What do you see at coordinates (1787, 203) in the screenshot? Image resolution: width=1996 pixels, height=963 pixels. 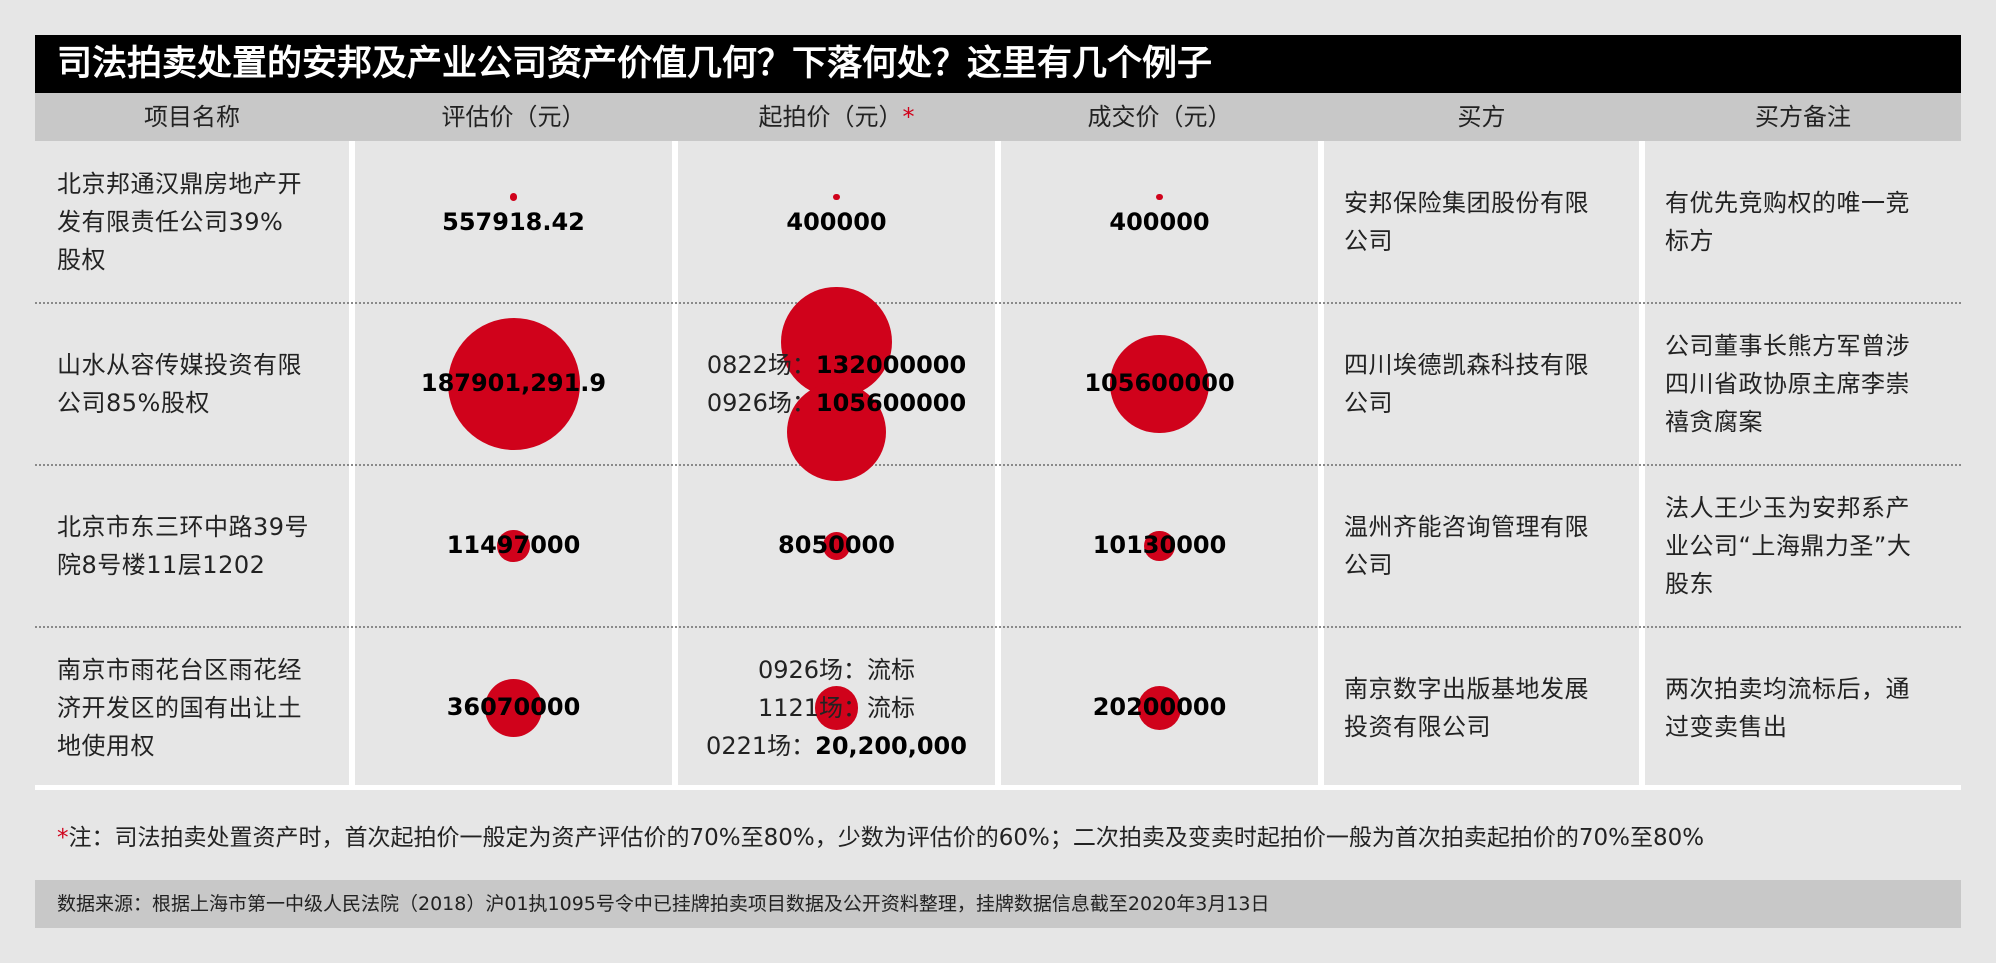 I see `buyer-note-line: 有优先竞购权的唯一竞` at bounding box center [1787, 203].